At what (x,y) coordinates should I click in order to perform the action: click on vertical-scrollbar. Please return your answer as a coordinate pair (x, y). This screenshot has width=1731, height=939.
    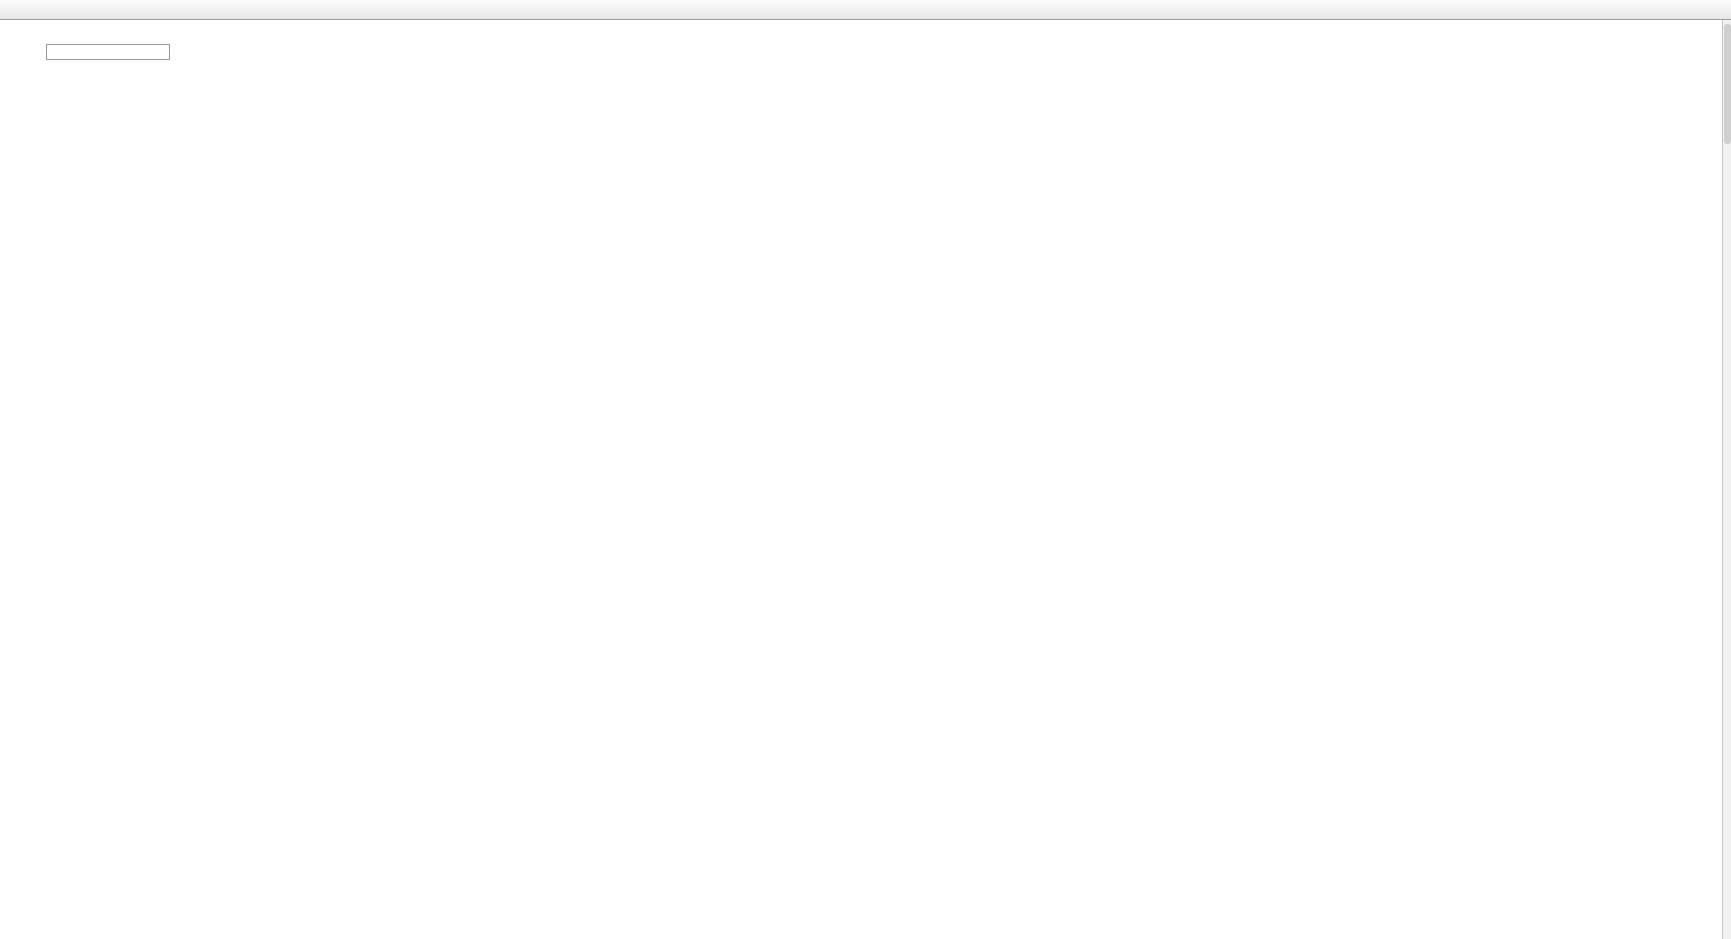
    Looking at the image, I should click on (1726, 479).